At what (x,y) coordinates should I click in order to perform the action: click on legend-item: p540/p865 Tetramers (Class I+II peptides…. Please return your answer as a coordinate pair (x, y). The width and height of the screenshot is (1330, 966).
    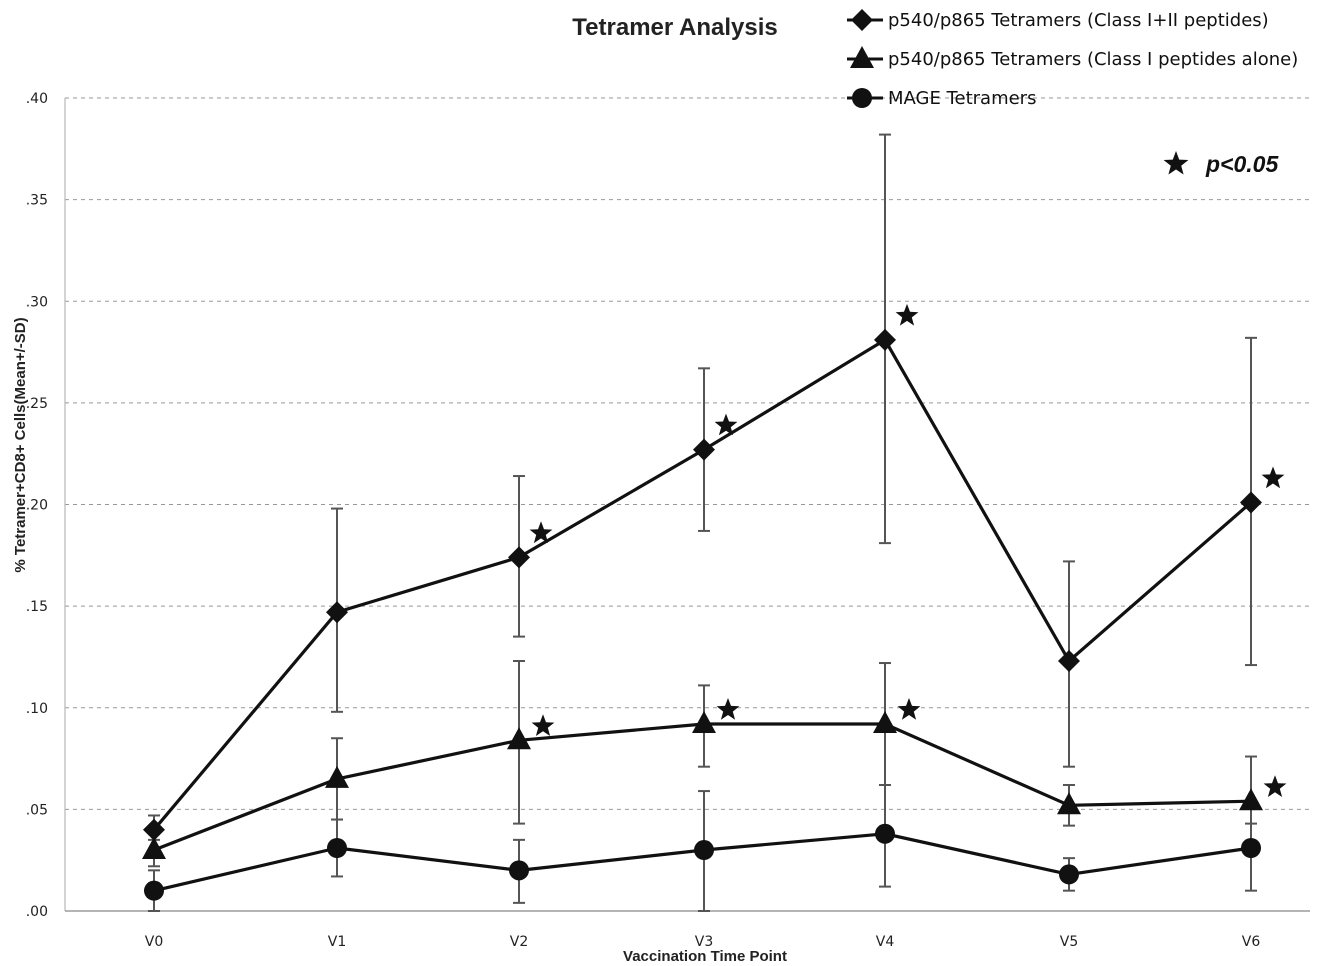
    Looking at the image, I should click on (1058, 20).